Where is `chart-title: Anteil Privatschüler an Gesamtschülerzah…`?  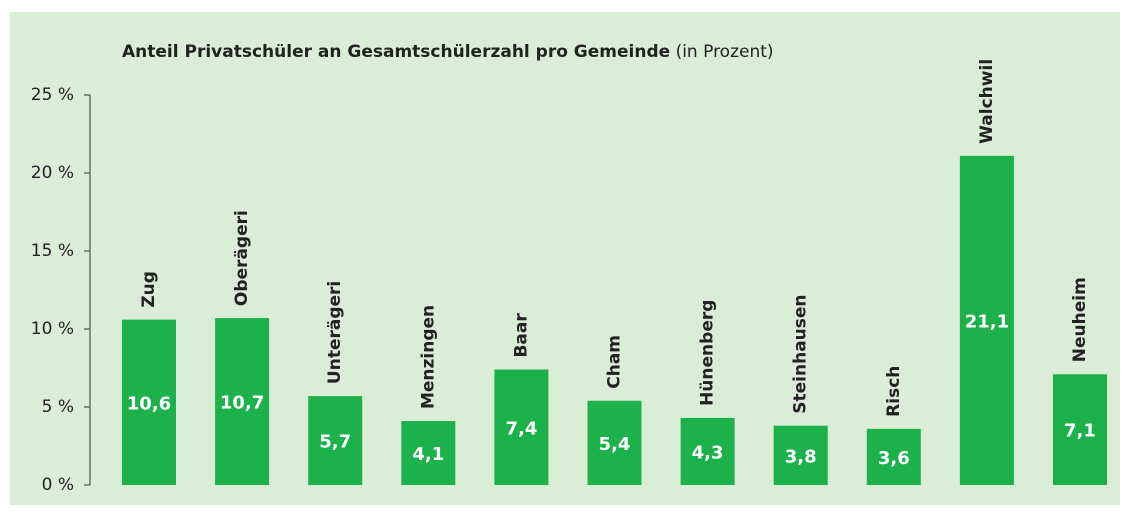 chart-title: Anteil Privatschüler an Gesamtschülerzah… is located at coordinates (396, 52).